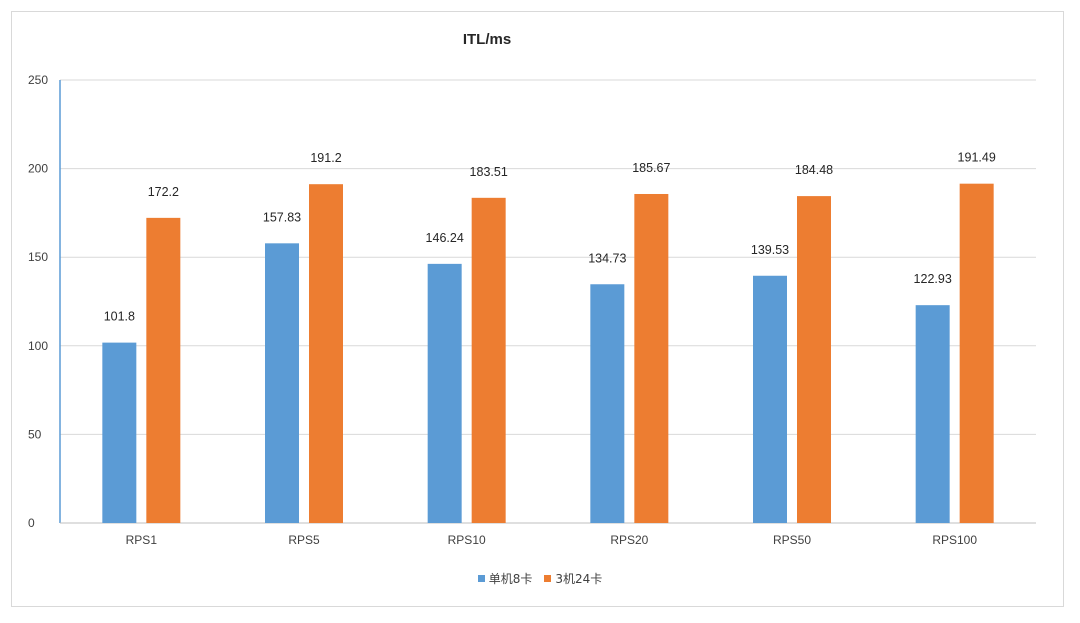 The height and width of the screenshot is (623, 1080). Describe the element at coordinates (977, 158) in the screenshot. I see `data-label: 191.49` at that location.